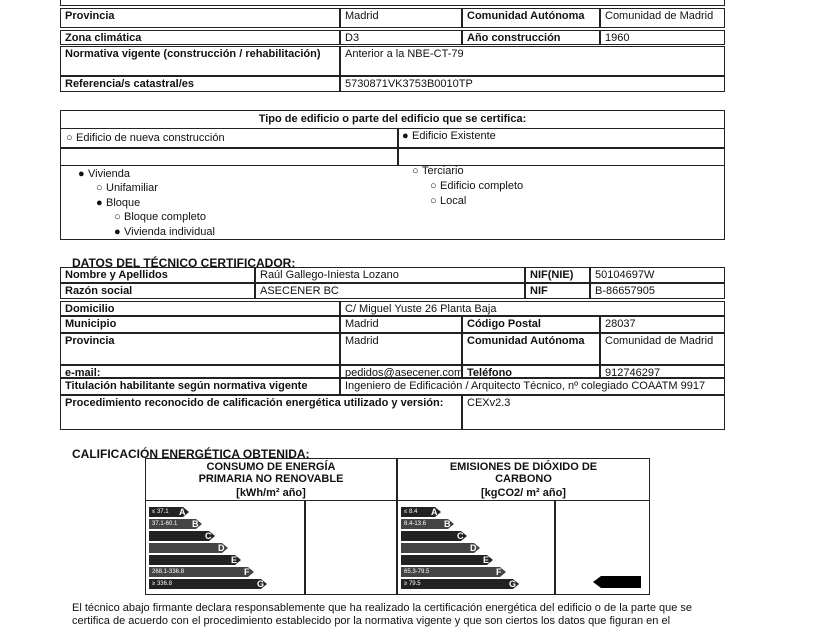  Describe the element at coordinates (132, 188) in the screenshot. I see `option-label: Unifamiliar` at that location.